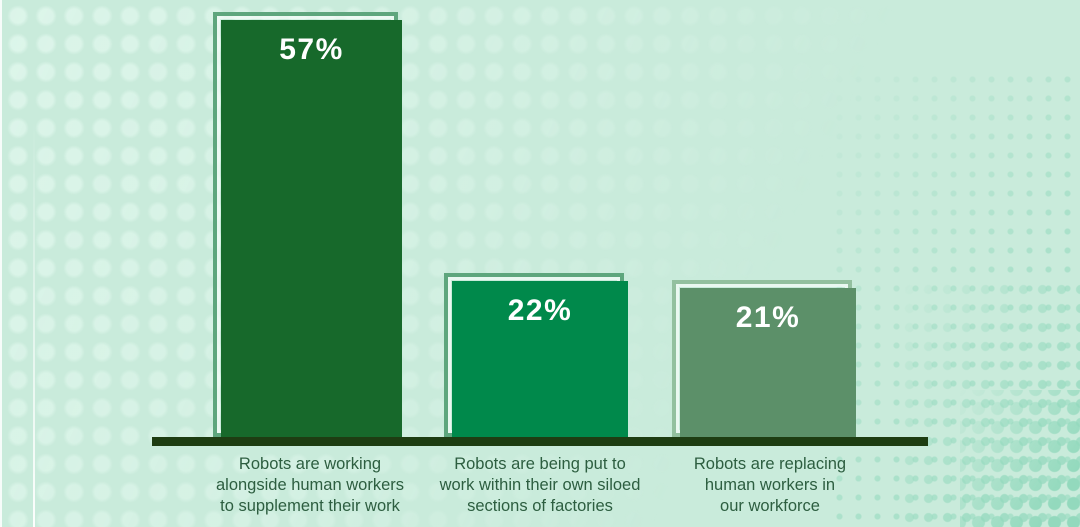  I want to click on page-fold-line, so click(34, 323).